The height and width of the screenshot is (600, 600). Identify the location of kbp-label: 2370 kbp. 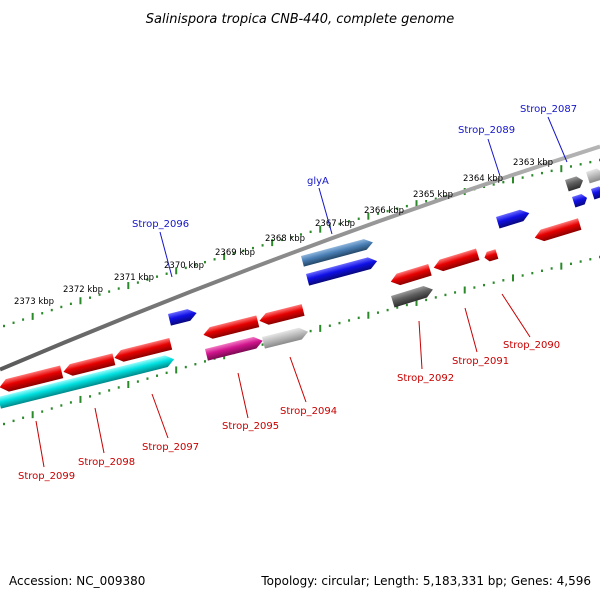
(184, 266).